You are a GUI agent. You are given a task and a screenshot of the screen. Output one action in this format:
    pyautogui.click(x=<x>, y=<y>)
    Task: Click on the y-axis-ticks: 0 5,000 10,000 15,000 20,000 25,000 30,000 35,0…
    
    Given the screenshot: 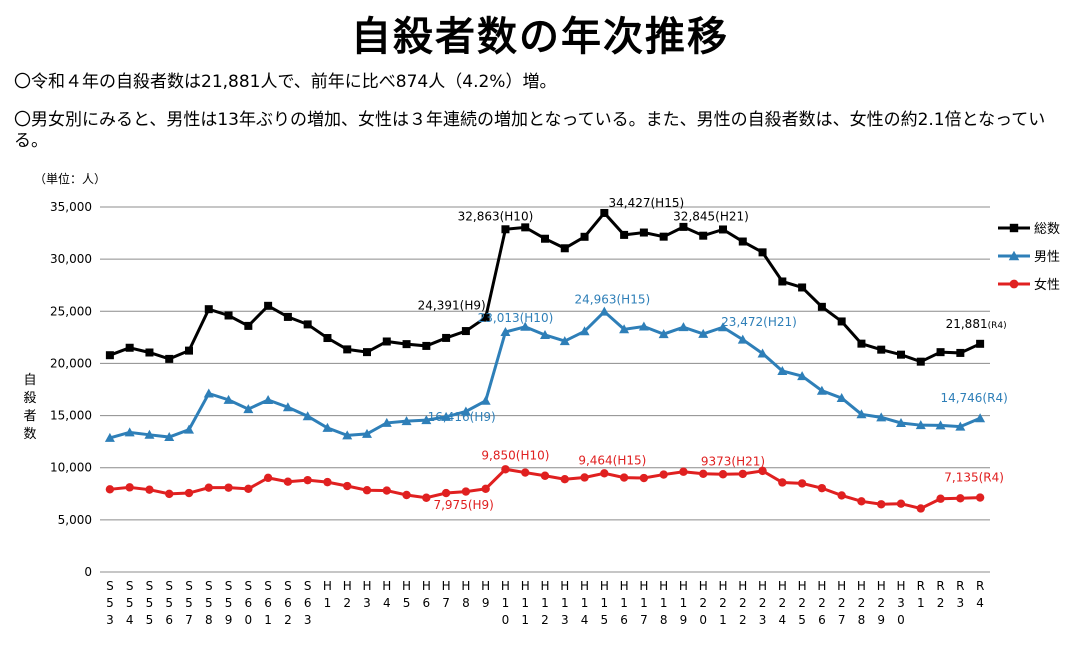 What is the action you would take?
    pyautogui.click(x=71, y=389)
    